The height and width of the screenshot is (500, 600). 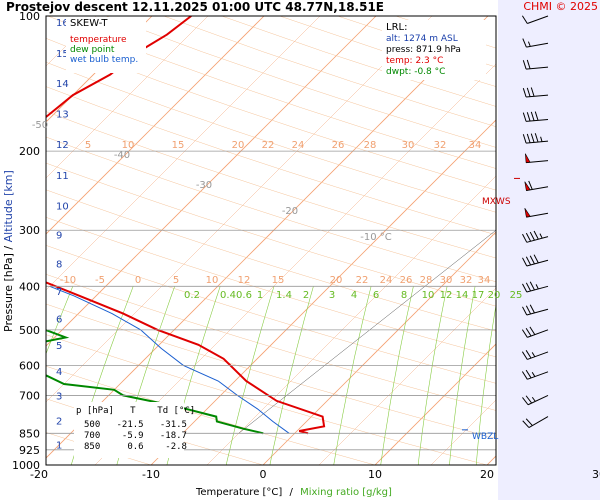 What do you see at coordinates (426, 280) in the screenshot?
I see `mixing-label-mid: 28` at bounding box center [426, 280].